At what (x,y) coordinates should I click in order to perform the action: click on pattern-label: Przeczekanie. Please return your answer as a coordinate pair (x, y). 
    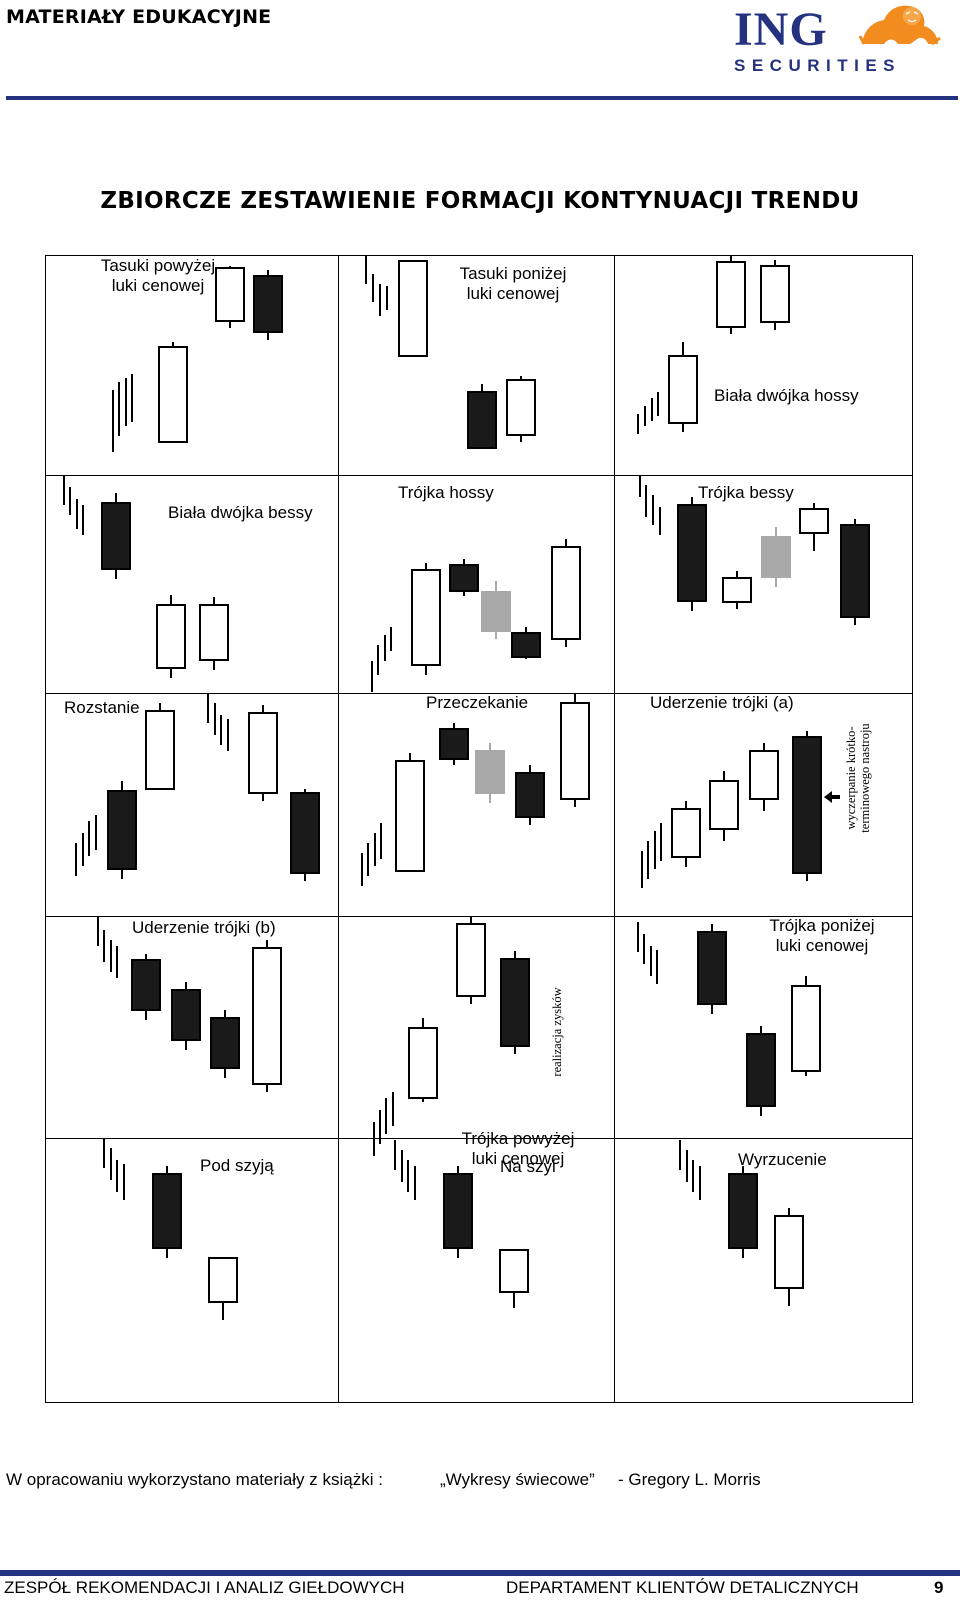
    Looking at the image, I should click on (477, 702).